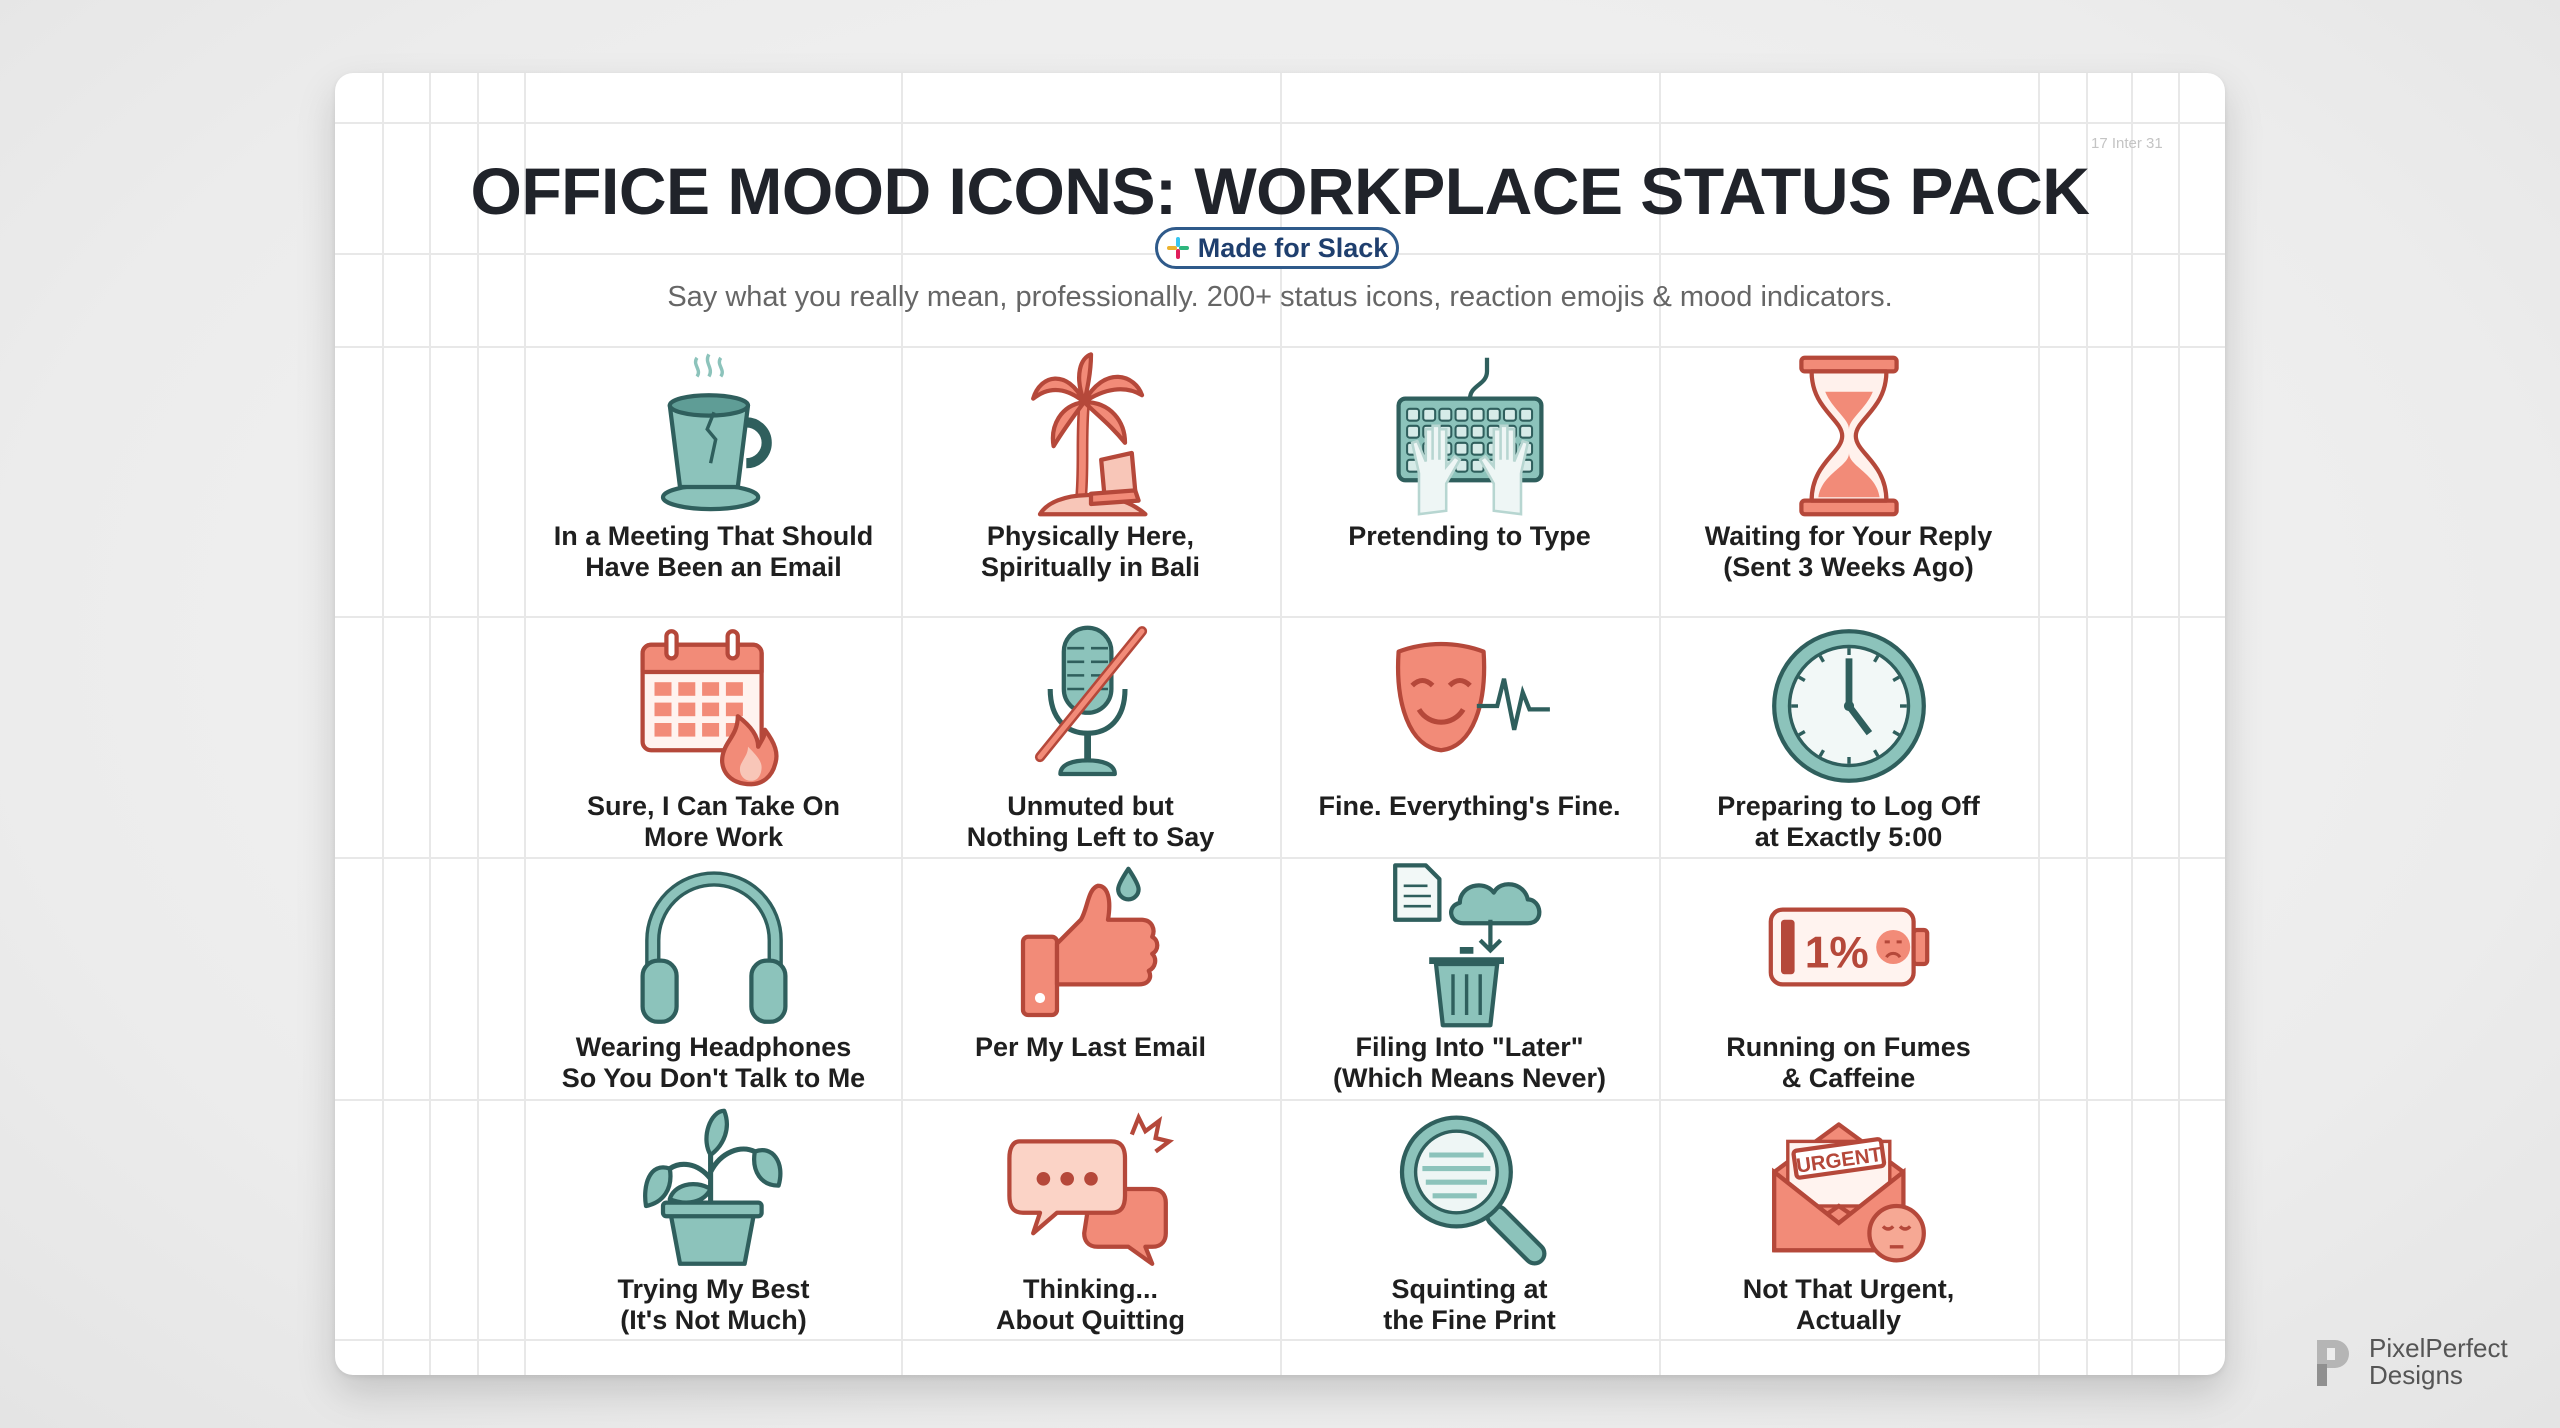  What do you see at coordinates (1848, 1289) in the screenshot?
I see `tile-label-line1: Not That Urgent,` at bounding box center [1848, 1289].